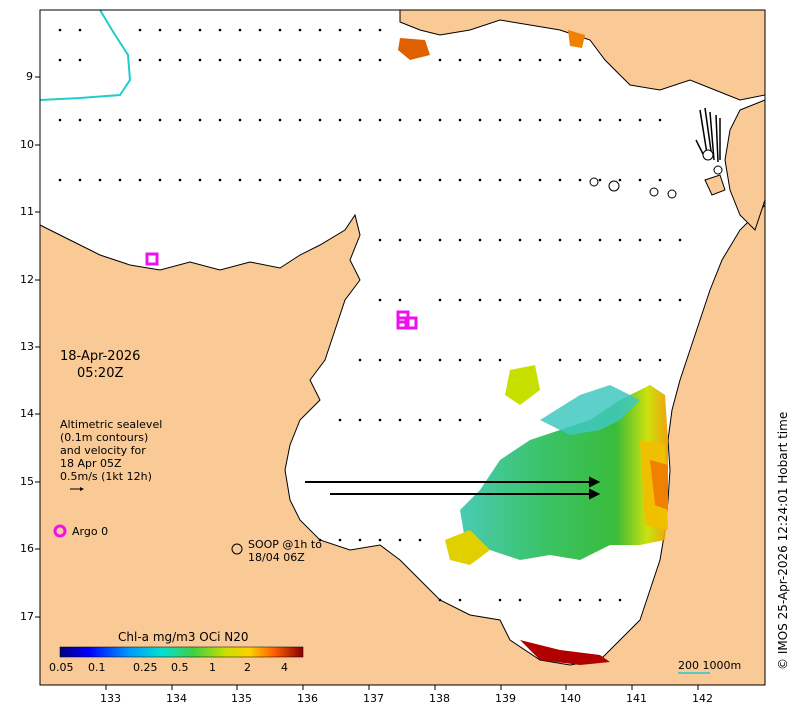 The width and height of the screenshot is (792, 716). What do you see at coordinates (27, 548) in the screenshot?
I see `lat-tick-16: 16` at bounding box center [27, 548].